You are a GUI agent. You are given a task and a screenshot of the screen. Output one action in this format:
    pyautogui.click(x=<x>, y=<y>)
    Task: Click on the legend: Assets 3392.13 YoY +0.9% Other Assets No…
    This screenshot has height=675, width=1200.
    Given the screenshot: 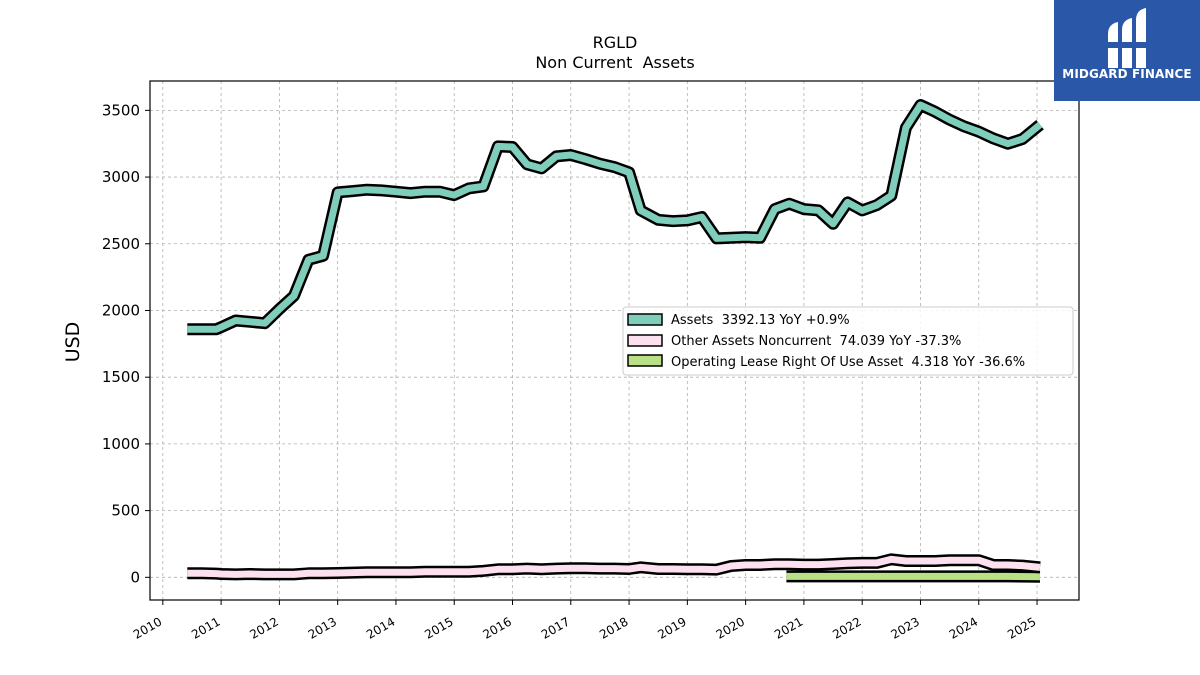 What is the action you would take?
    pyautogui.click(x=848, y=341)
    